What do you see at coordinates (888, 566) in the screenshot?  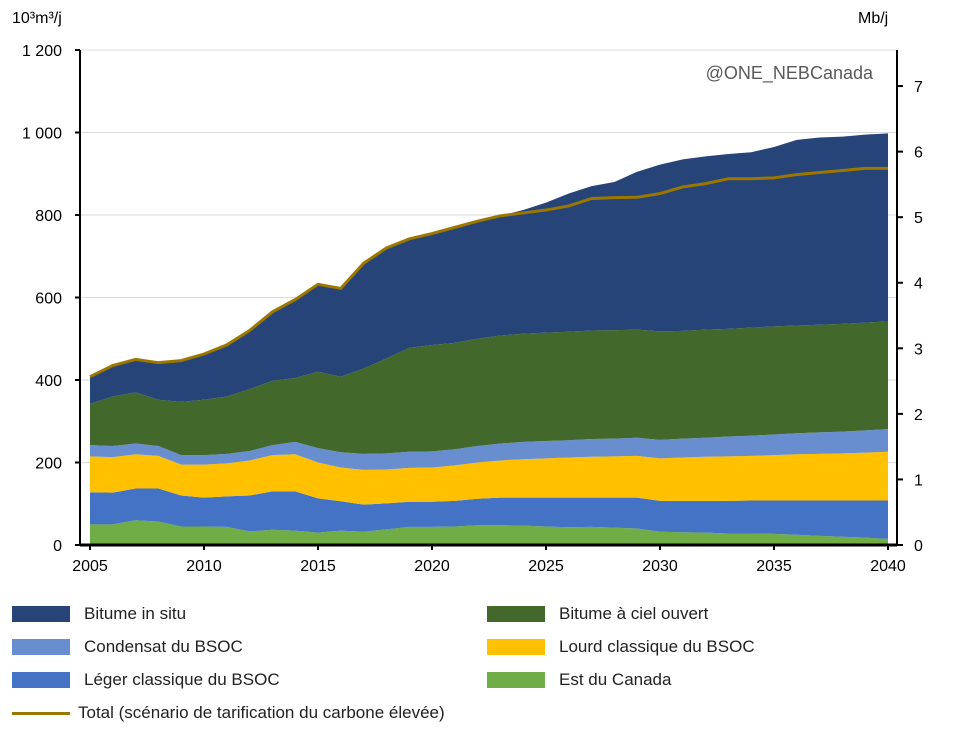 I see `x-tick-label: 2040` at bounding box center [888, 566].